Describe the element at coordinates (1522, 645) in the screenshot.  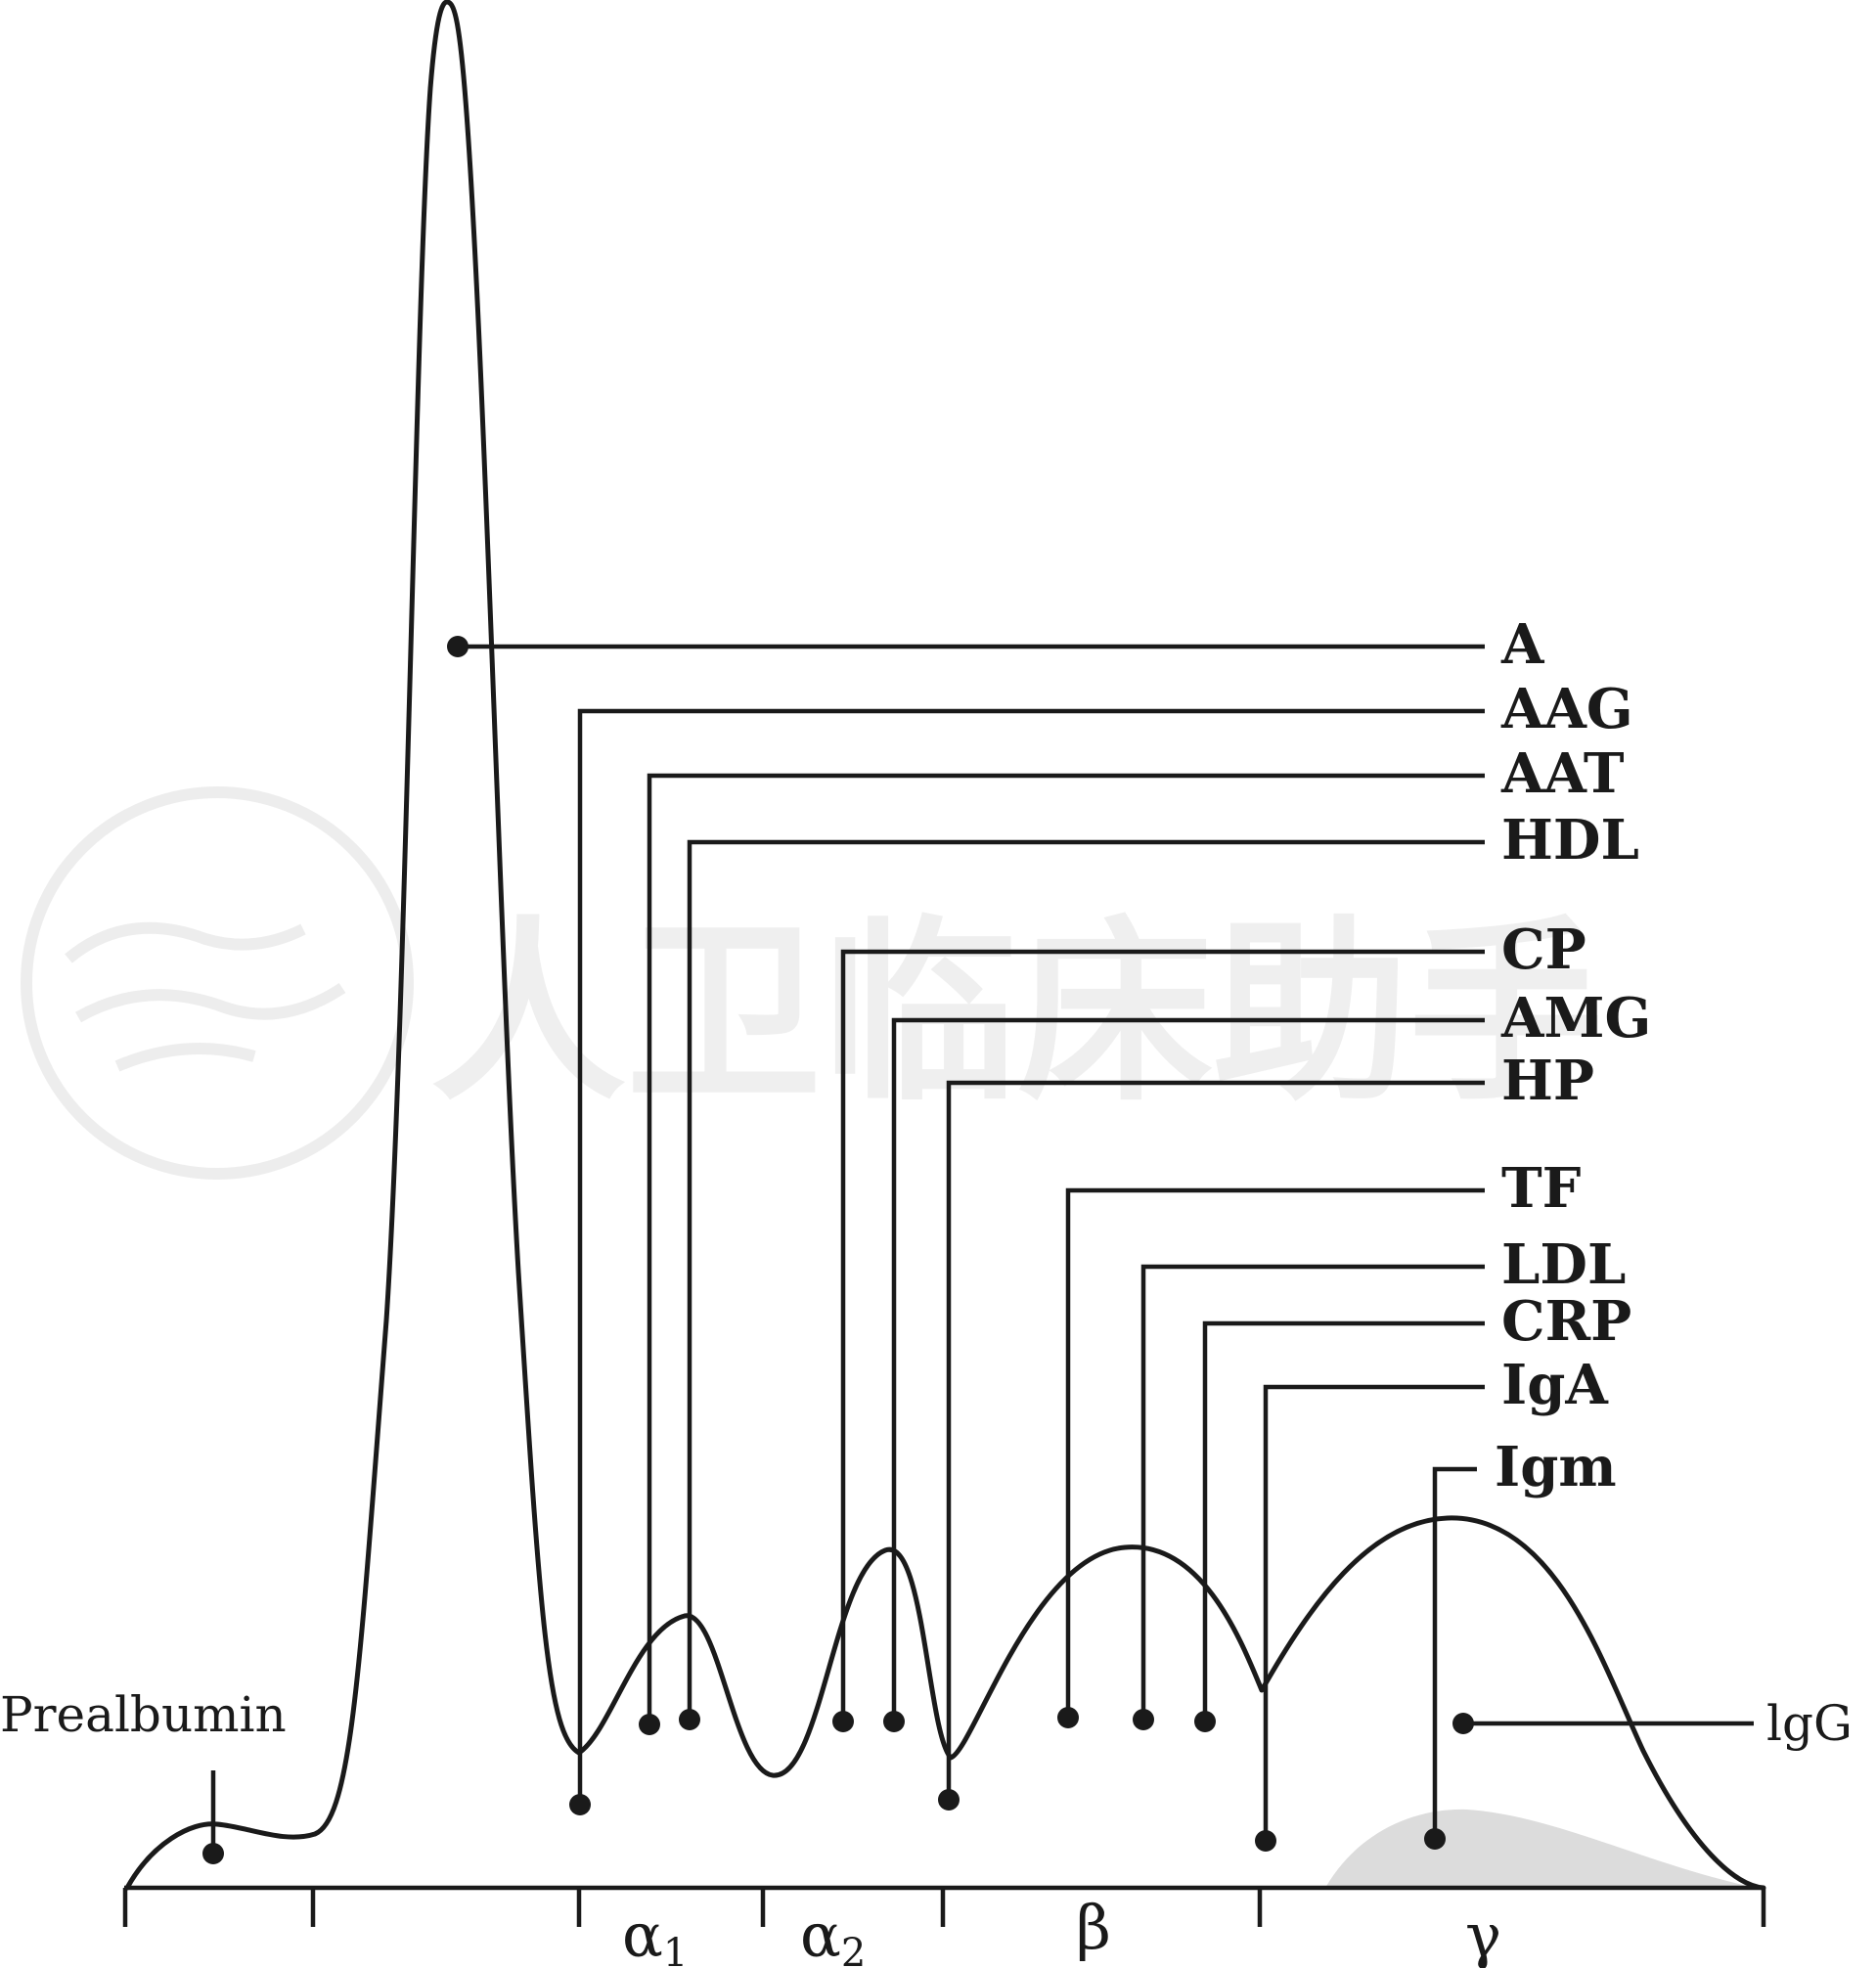
I see `label-a: A` at that location.